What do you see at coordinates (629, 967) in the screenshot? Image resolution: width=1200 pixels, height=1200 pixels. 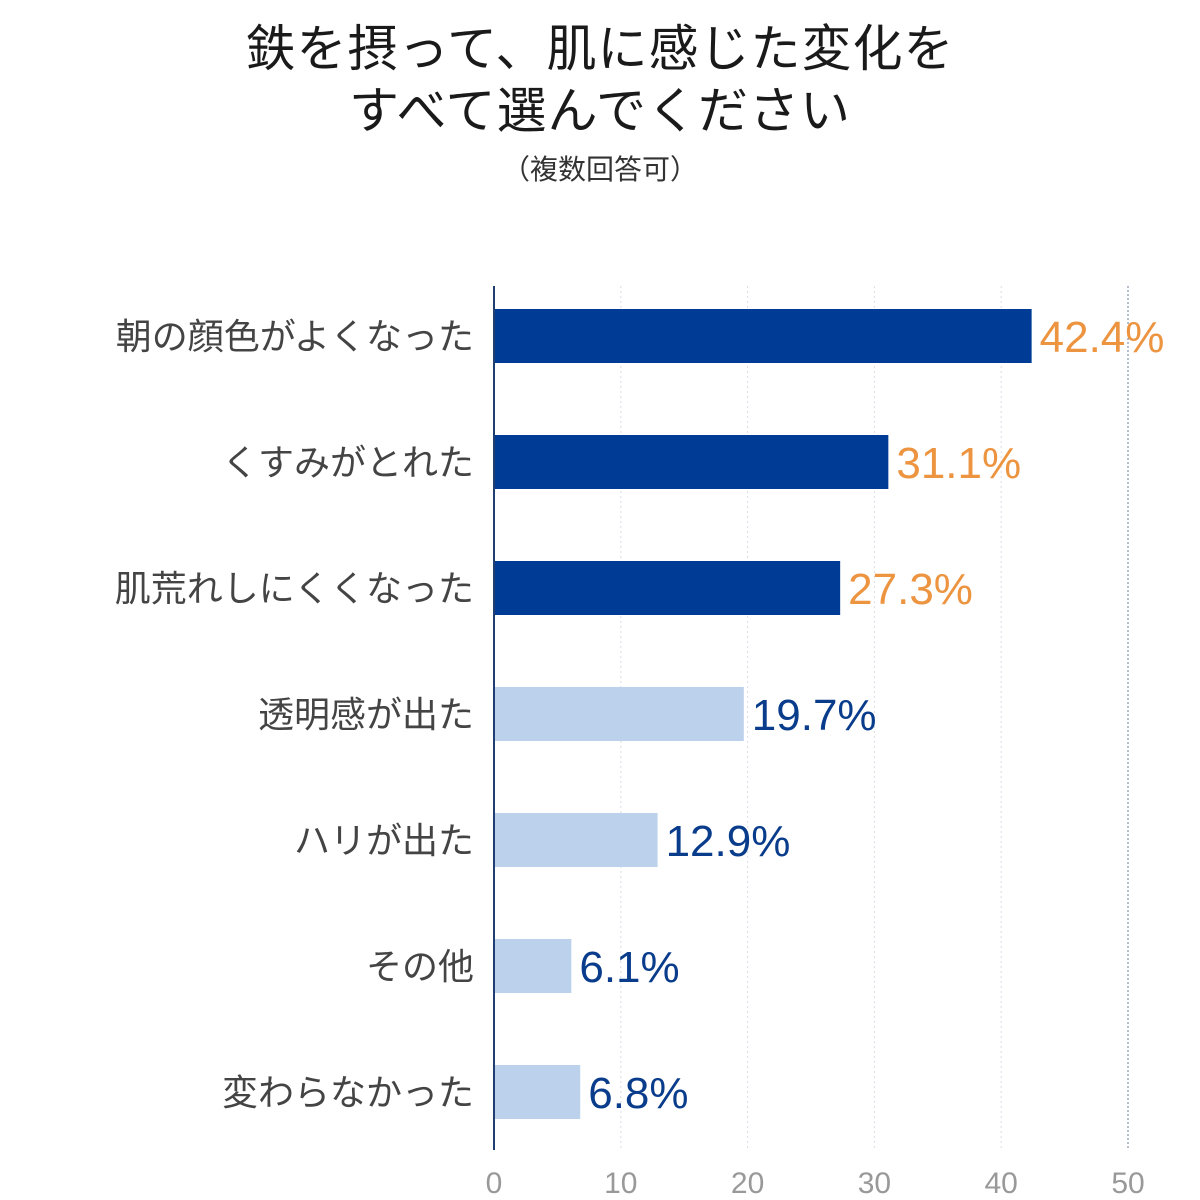 I see `value-label-6: 6.1%` at bounding box center [629, 967].